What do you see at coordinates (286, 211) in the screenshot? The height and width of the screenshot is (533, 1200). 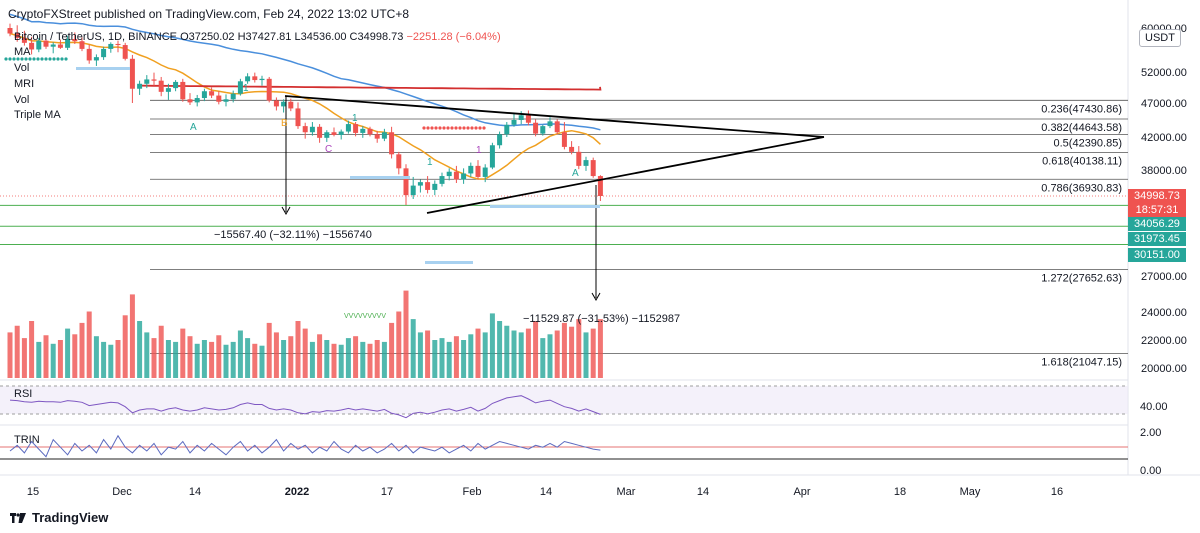 I see `arrow-head-left` at bounding box center [286, 211].